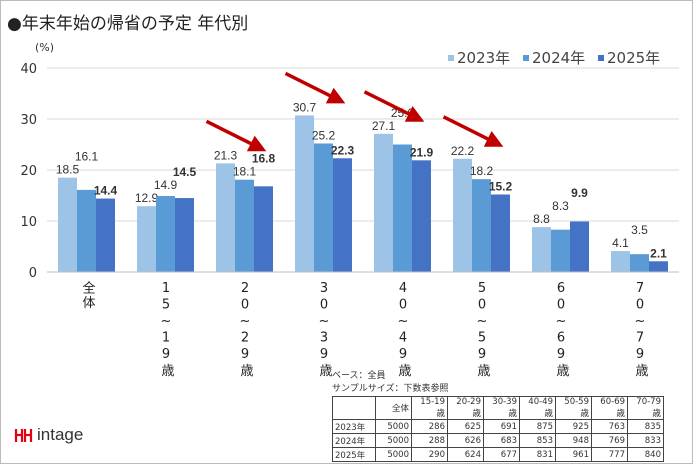 This screenshot has height=464, width=693. Describe the element at coordinates (166, 329) in the screenshot. I see `x-tick-label: 15~19歳` at that location.